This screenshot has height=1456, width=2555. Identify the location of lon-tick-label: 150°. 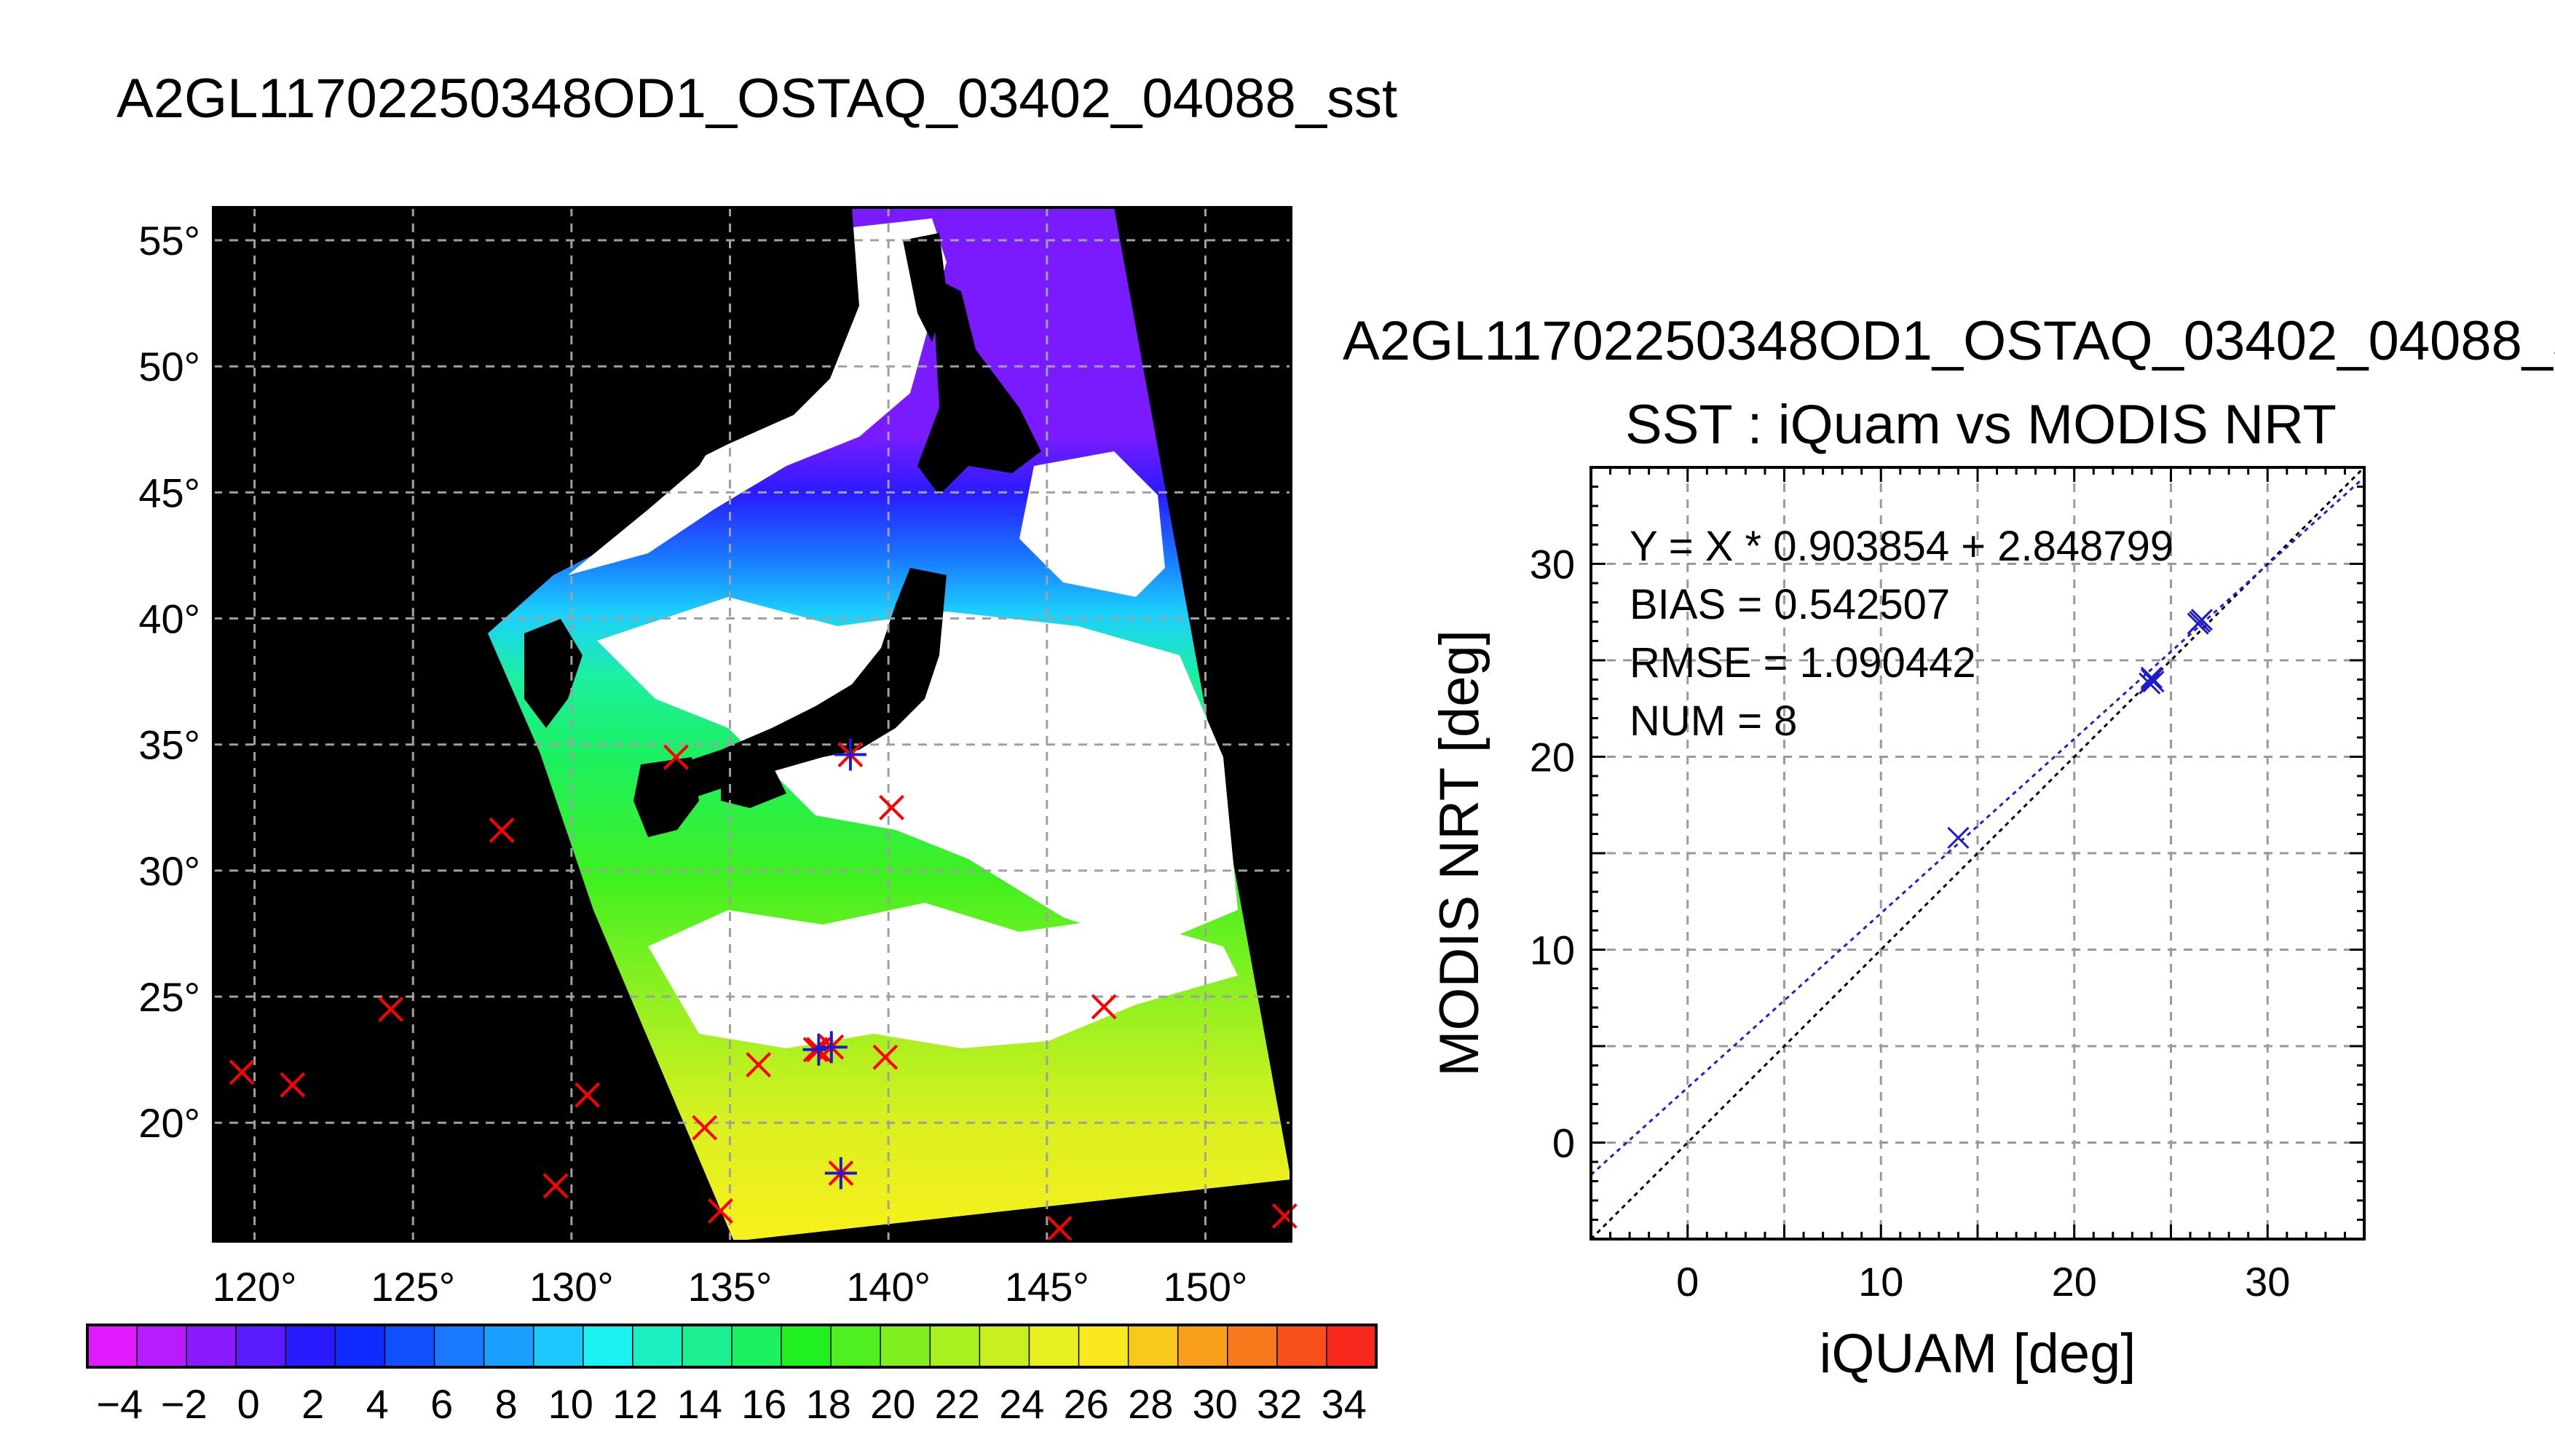
(1206, 1287).